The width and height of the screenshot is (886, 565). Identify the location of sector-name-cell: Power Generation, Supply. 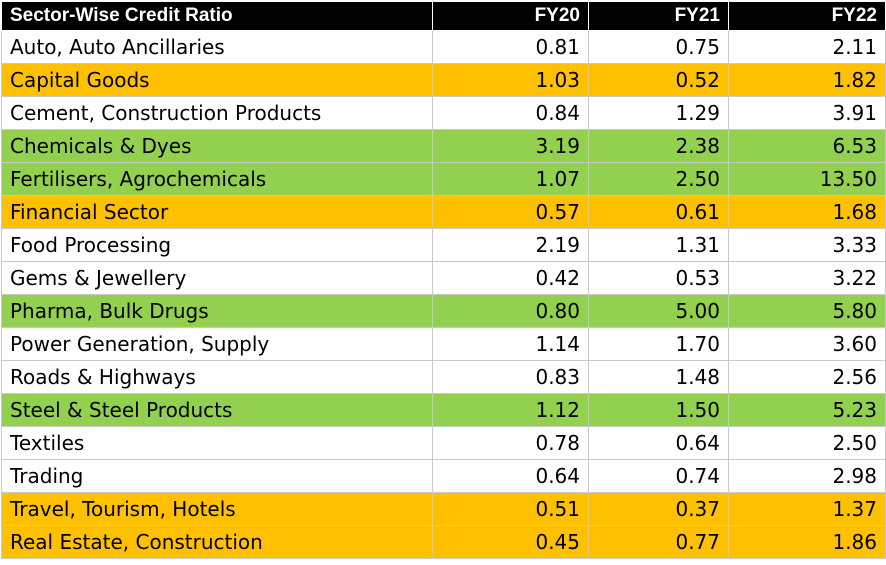
(217, 344).